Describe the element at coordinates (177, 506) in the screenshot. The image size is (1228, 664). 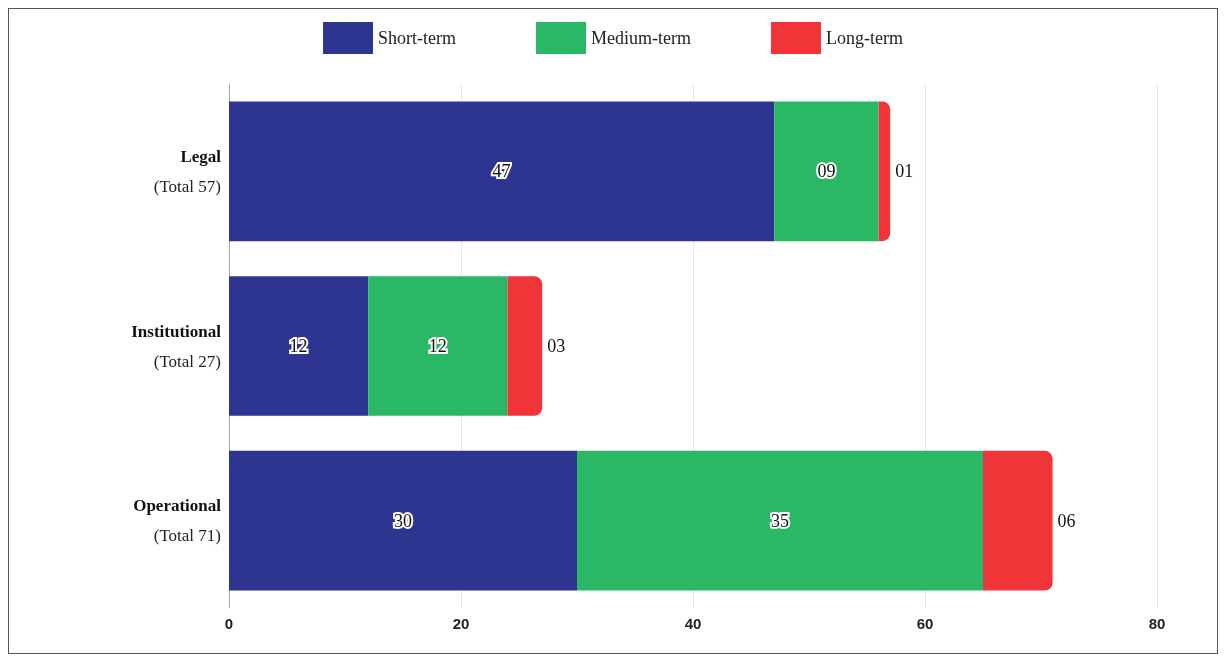
I see `y-tick-label: Operational` at that location.